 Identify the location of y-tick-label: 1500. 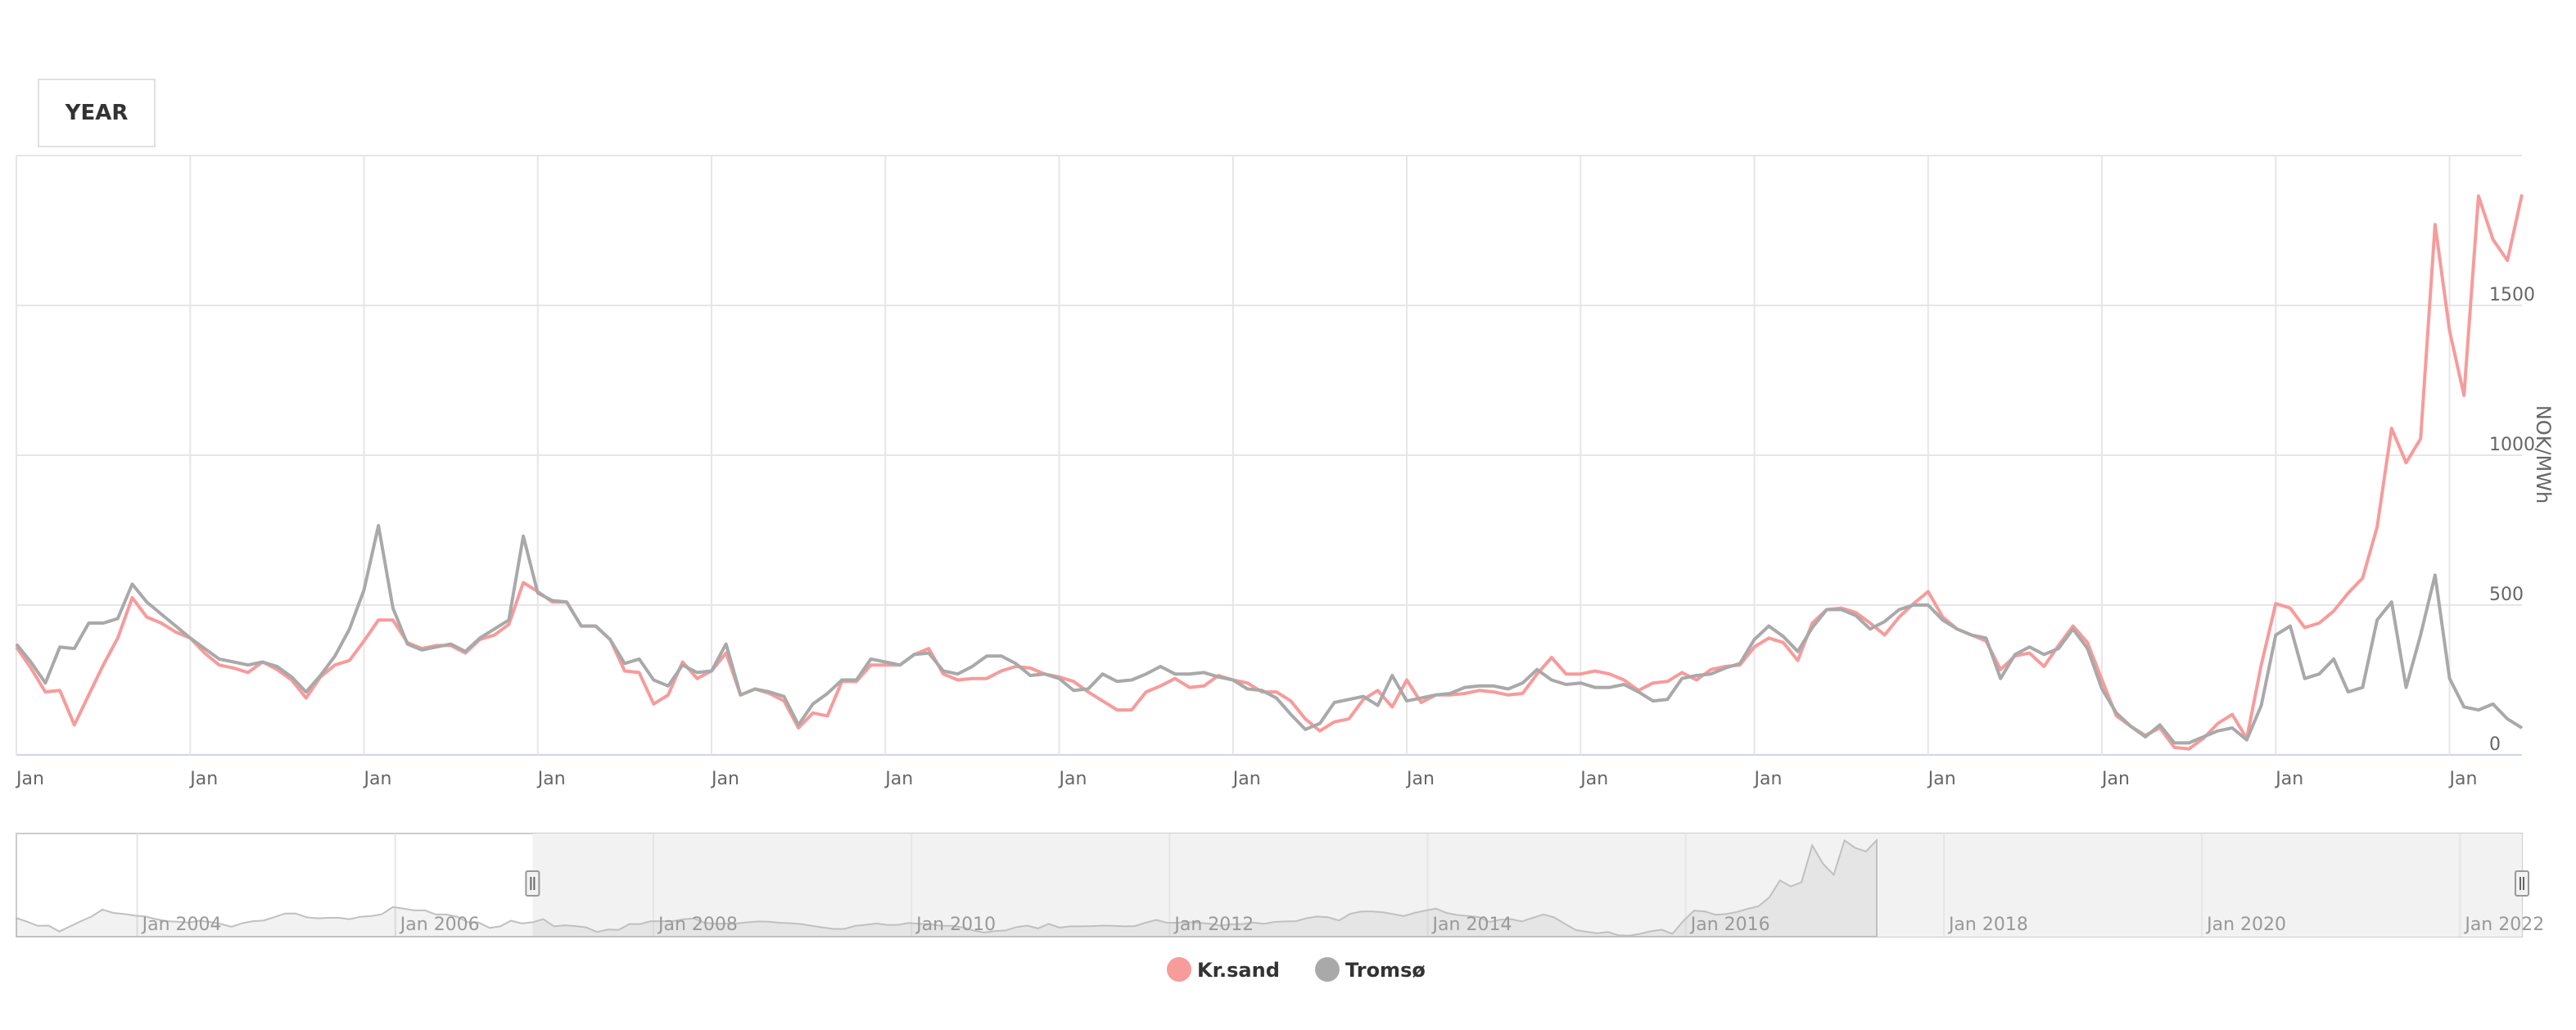
(2512, 295).